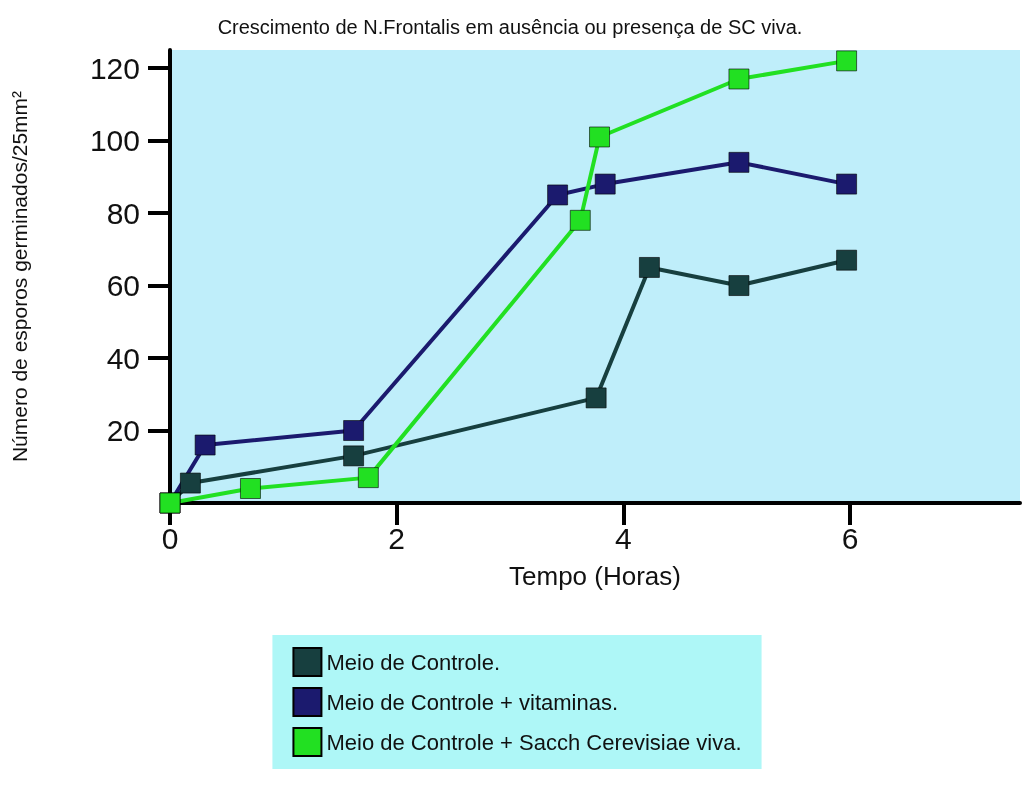 The height and width of the screenshot is (789, 1034). Describe the element at coordinates (19, 276) in the screenshot. I see `y-axis-title: Número de esporos germinados/25mm²` at that location.